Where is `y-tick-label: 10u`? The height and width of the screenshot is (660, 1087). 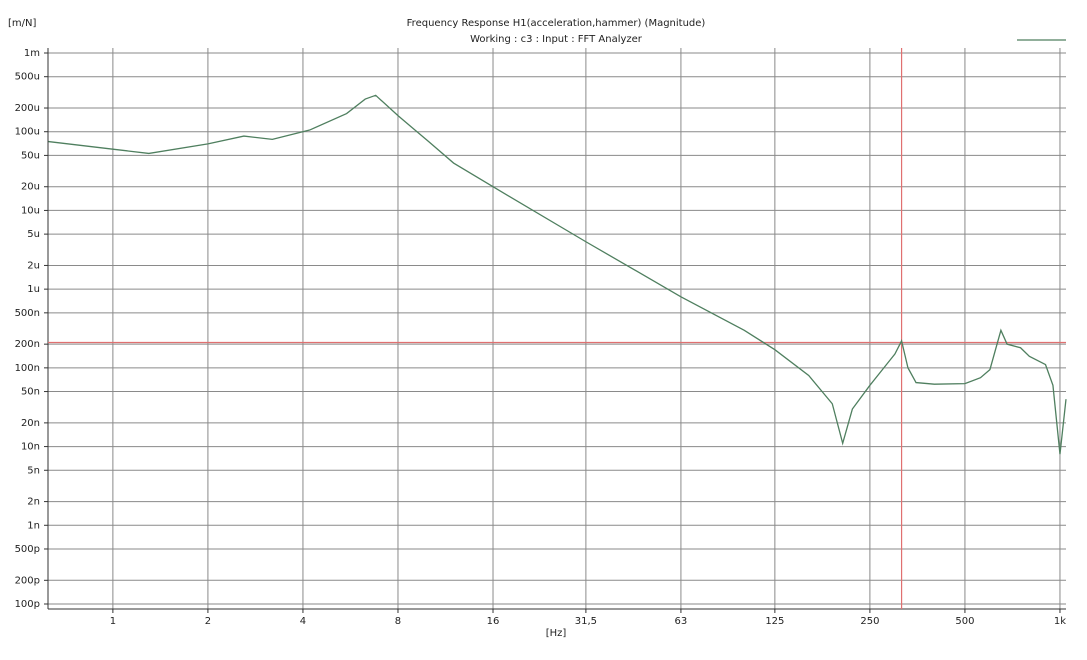 y-tick-label: 10u is located at coordinates (30, 210).